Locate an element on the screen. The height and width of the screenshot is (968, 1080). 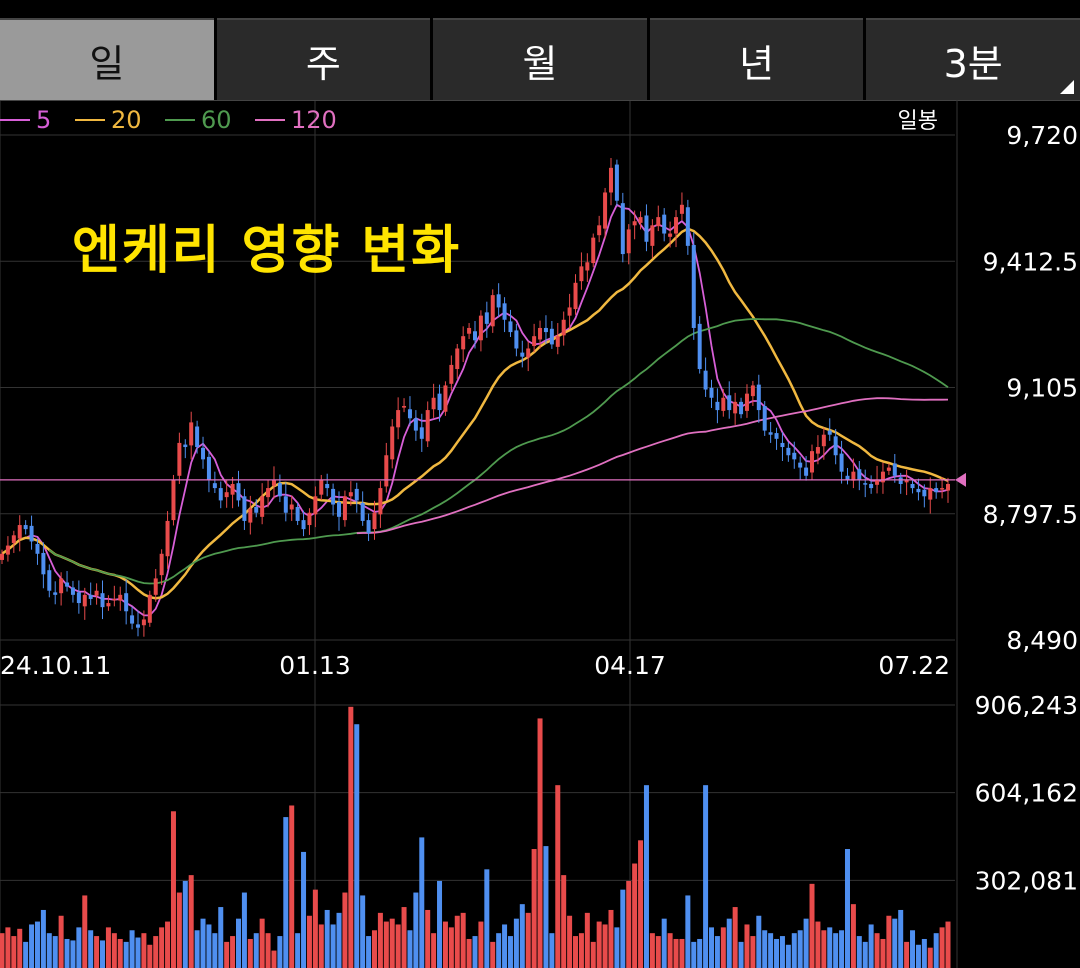
tab-month: 월 is located at coordinates (540, 59).